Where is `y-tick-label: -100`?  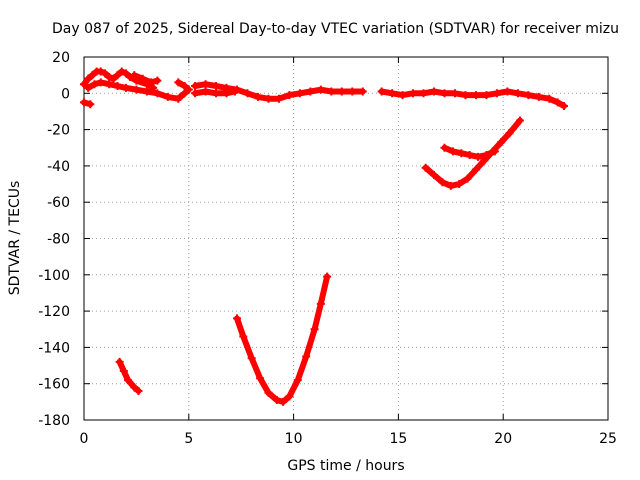 y-tick-label: -100 is located at coordinates (54, 276).